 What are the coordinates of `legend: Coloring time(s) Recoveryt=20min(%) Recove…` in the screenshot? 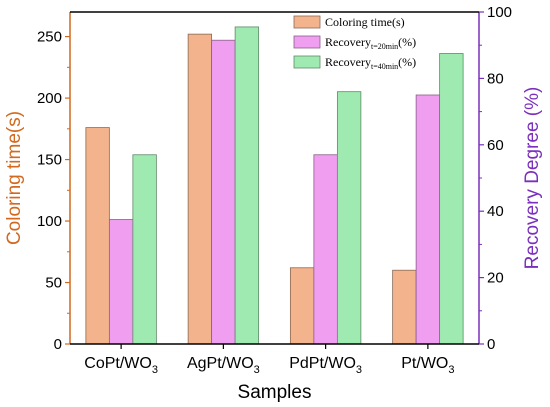 It's located at (354, 43).